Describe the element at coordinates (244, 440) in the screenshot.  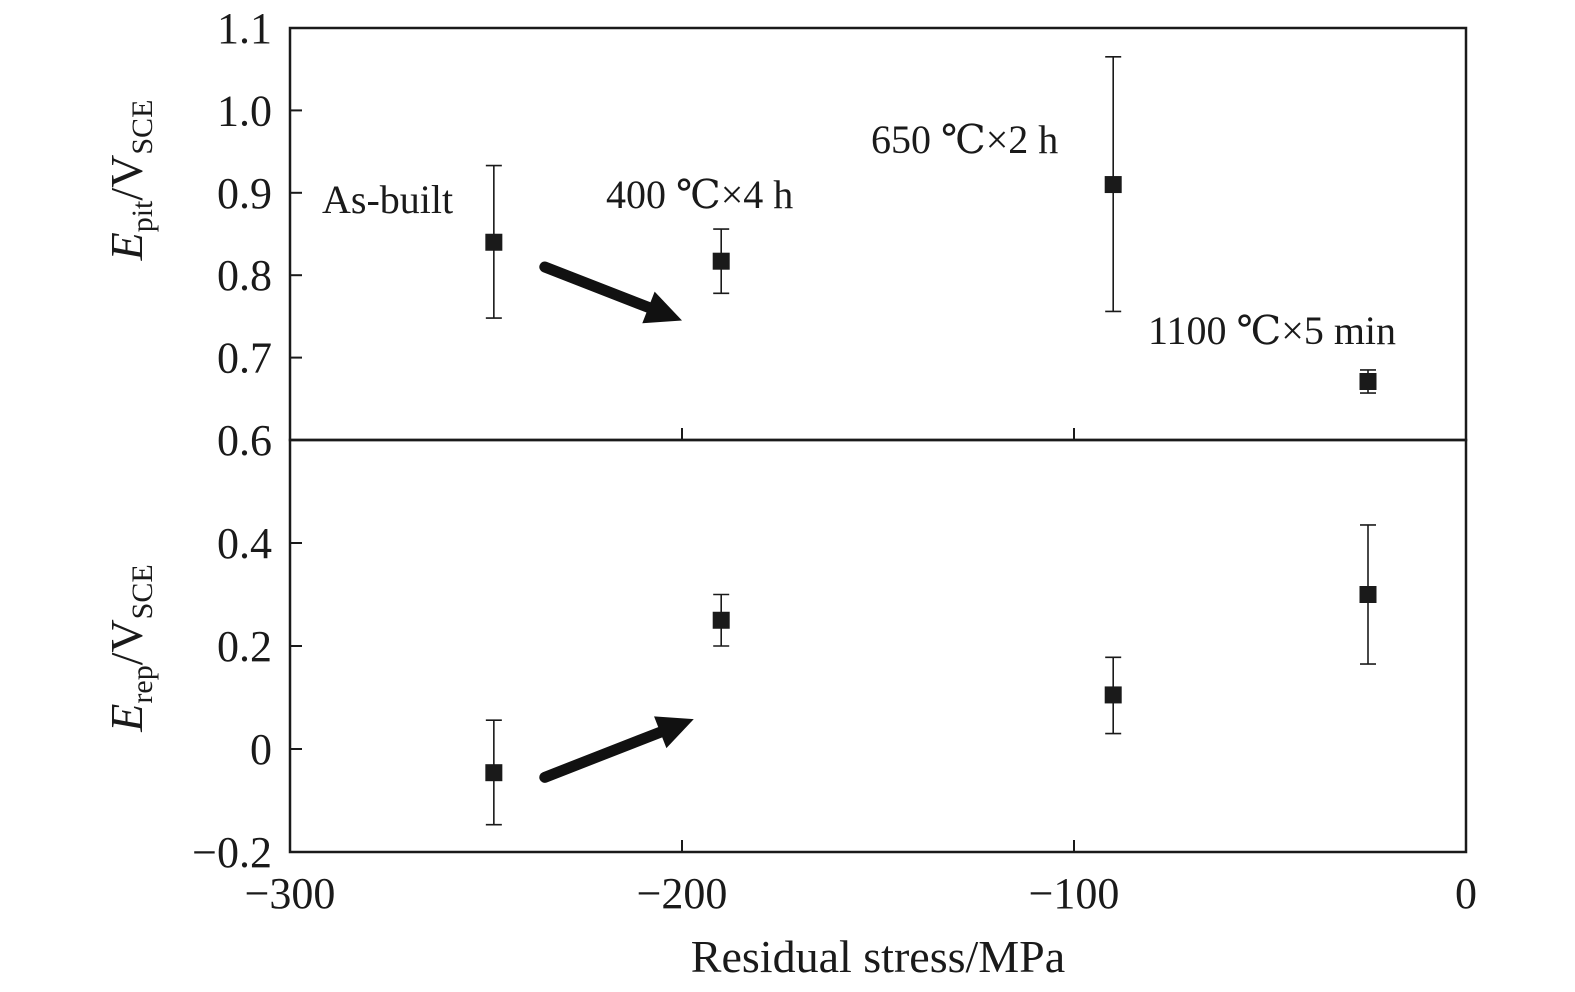
I see `y-tick-label-top: 0.6` at that location.